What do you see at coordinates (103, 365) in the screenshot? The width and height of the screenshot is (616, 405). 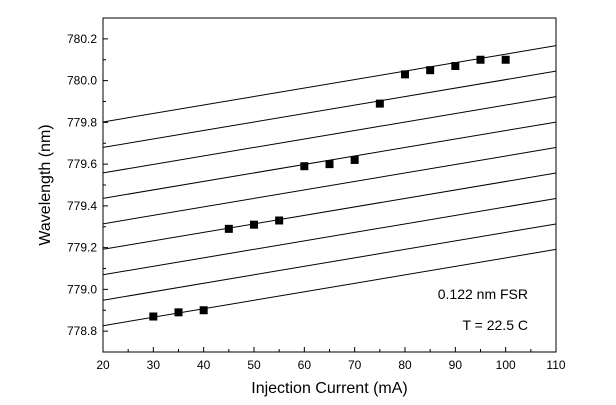 I see `x-tick-label: 20` at bounding box center [103, 365].